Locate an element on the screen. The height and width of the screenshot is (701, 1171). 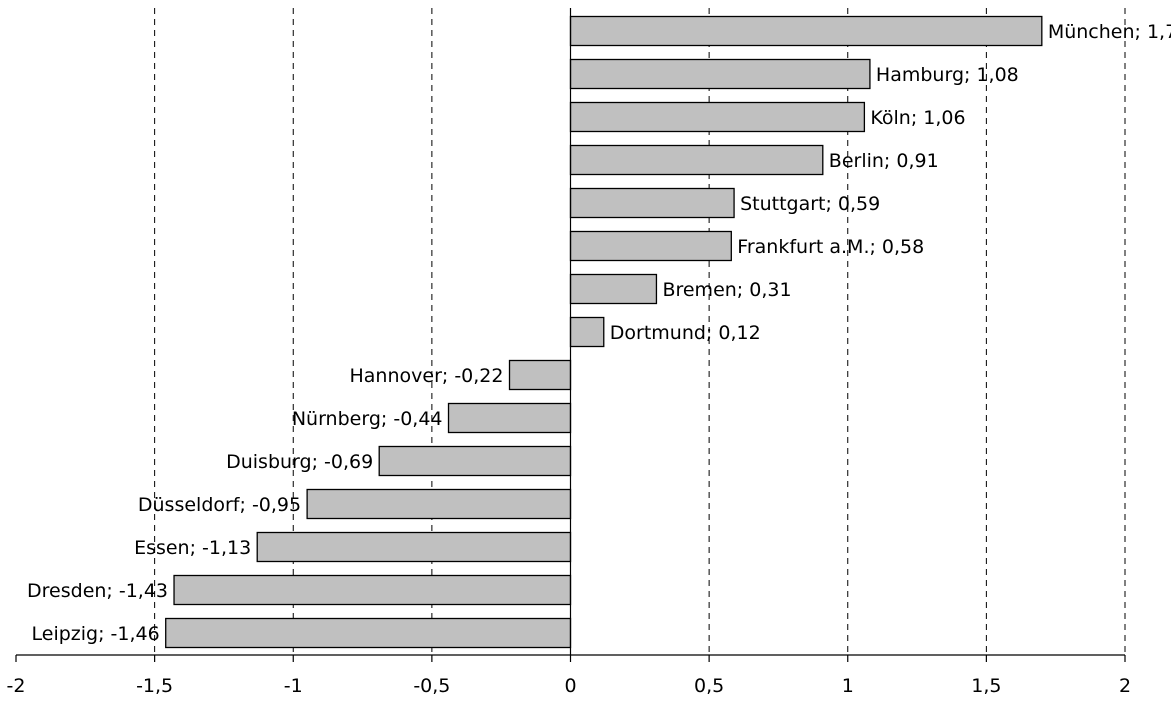
x-tick-label: -1 is located at coordinates (293, 686).